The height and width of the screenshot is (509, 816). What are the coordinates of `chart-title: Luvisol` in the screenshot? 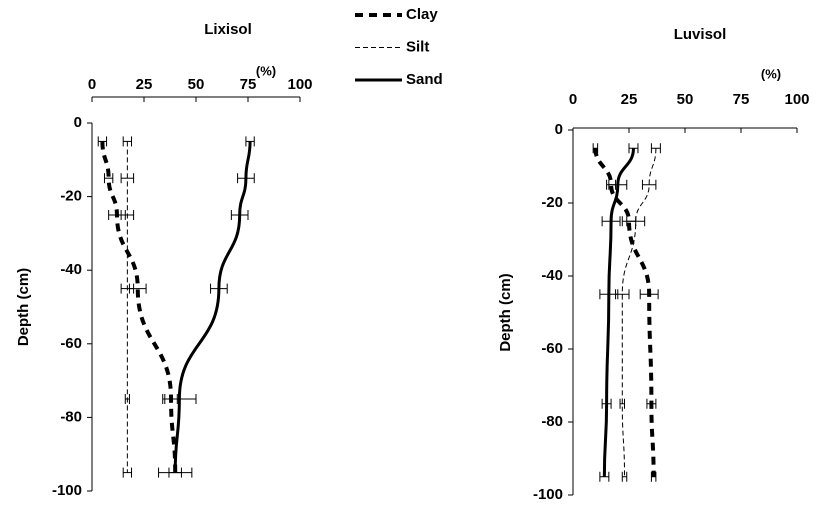 It's located at (700, 34).